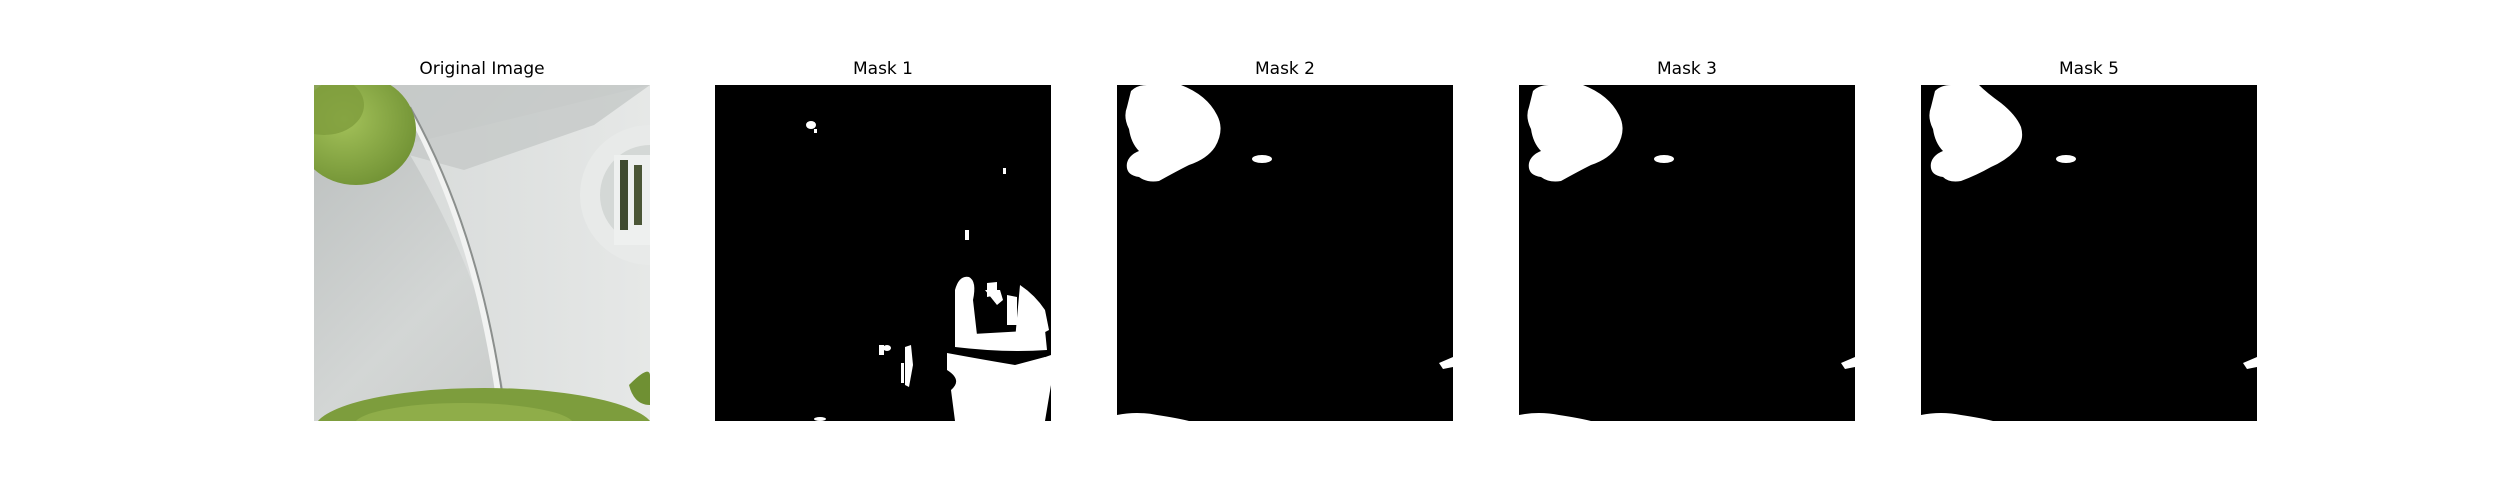 This screenshot has width=2500, height=500. I want to click on mask-3-panel: Mask 3, so click(1687, 250).